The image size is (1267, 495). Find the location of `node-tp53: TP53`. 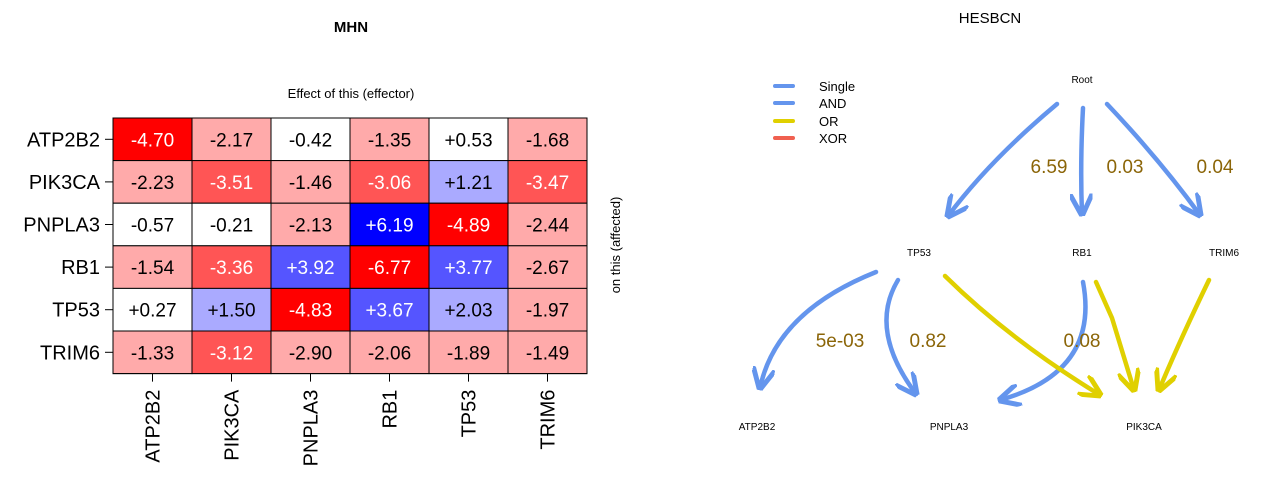

node-tp53: TP53 is located at coordinates (919, 253).